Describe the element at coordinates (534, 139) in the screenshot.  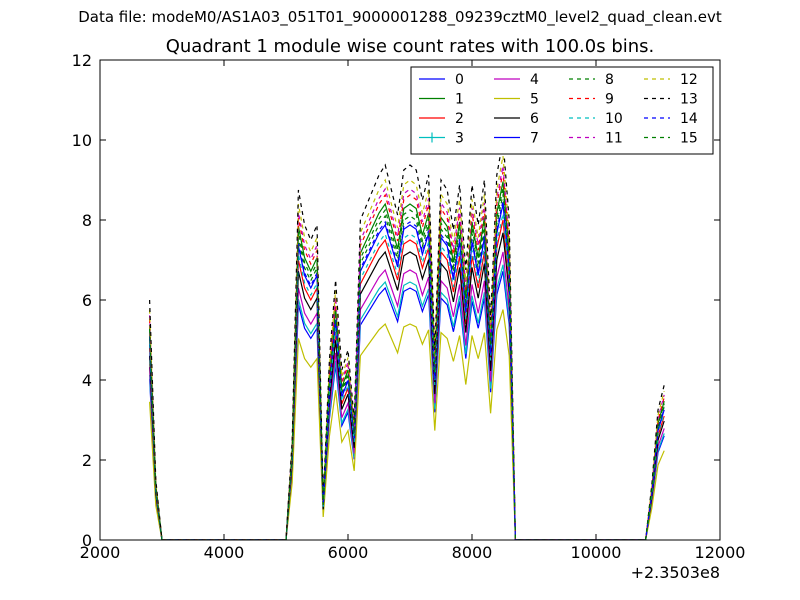
I see `legend-label-7: 7` at that location.